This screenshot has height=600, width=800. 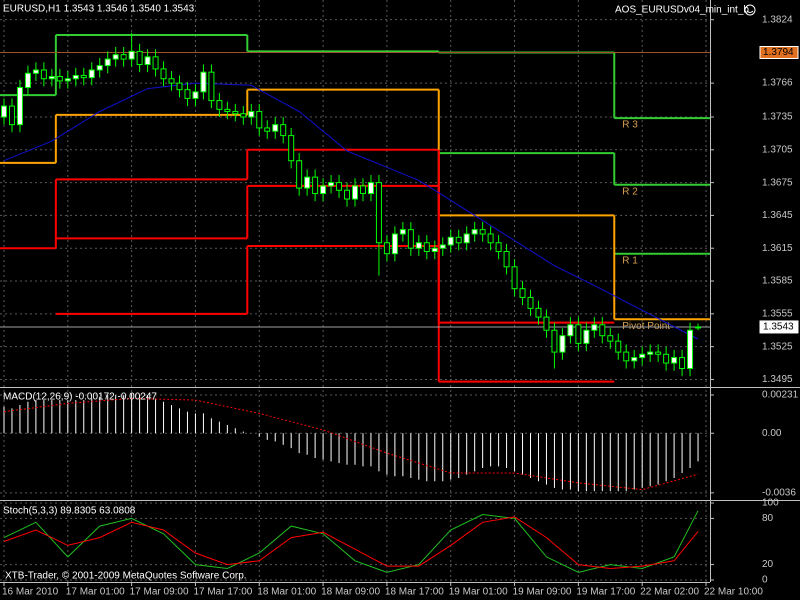 What do you see at coordinates (777, 281) in the screenshot?
I see `y-tick-label: 1.3585` at bounding box center [777, 281].